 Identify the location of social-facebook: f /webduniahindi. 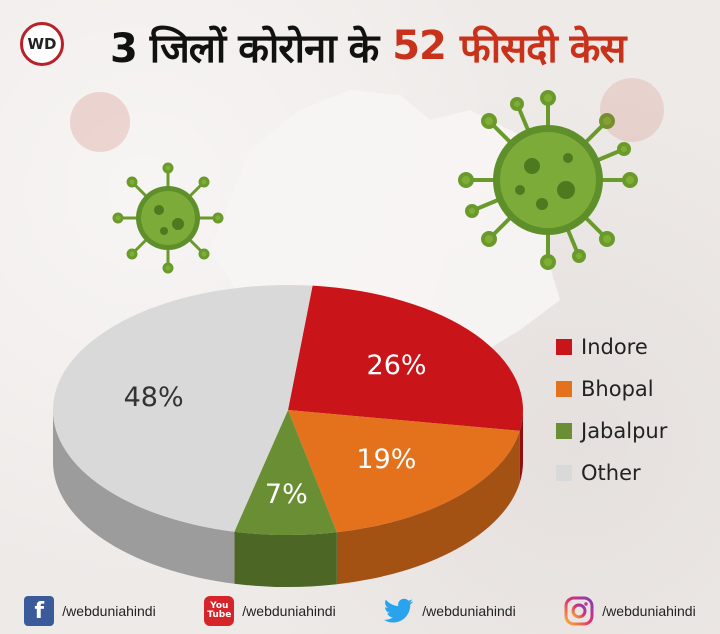
(90, 611).